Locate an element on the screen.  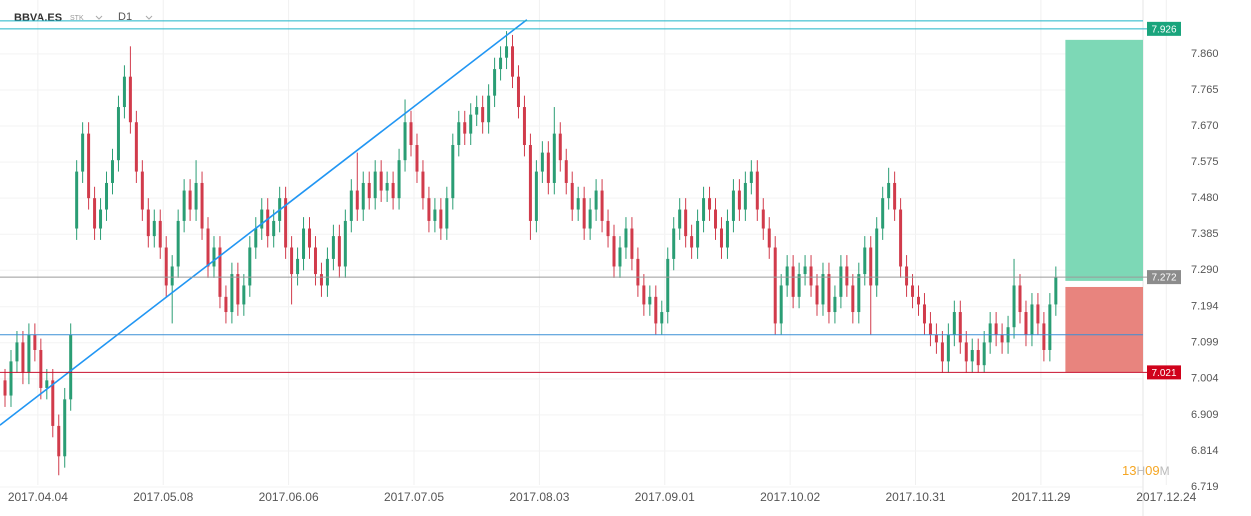
y-tick-label: 6.814 is located at coordinates (1205, 451).